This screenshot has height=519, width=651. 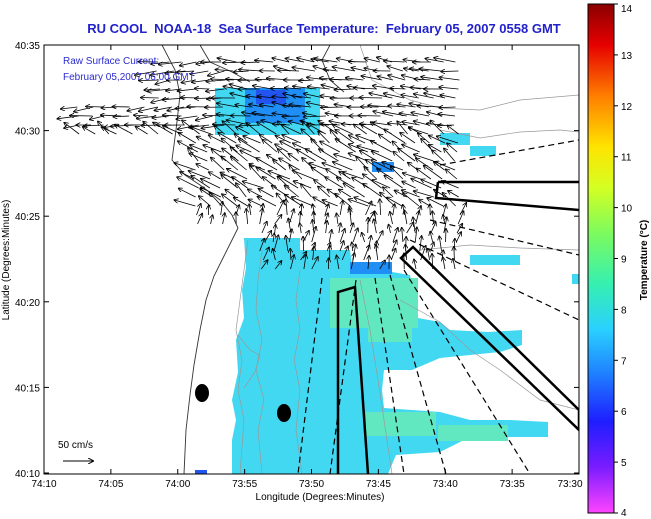 I want to click on x-tick-label: 74:05, so click(x=110, y=484).